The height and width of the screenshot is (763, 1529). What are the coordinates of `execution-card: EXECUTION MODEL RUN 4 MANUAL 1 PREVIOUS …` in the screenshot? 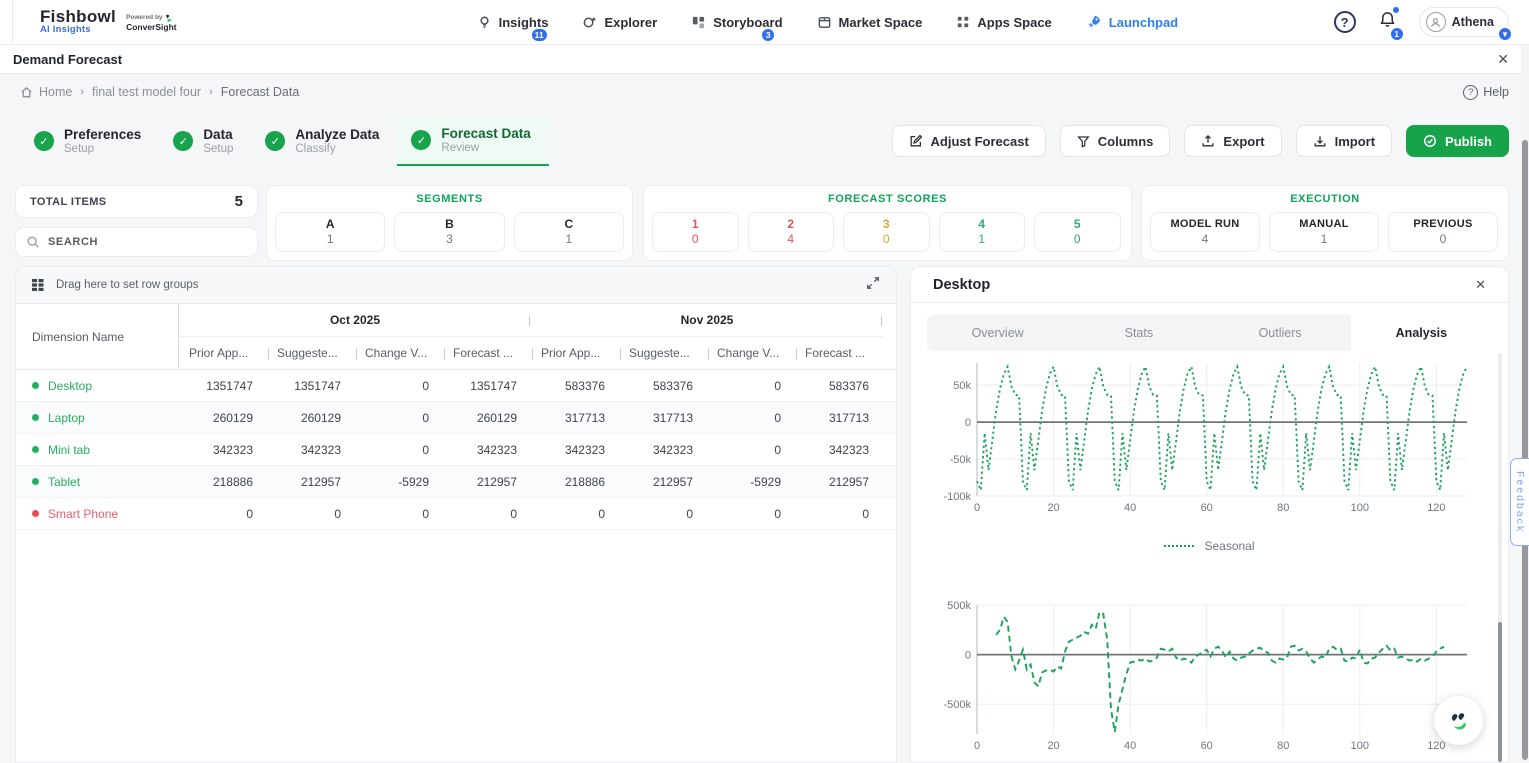 It's located at (1325, 223).